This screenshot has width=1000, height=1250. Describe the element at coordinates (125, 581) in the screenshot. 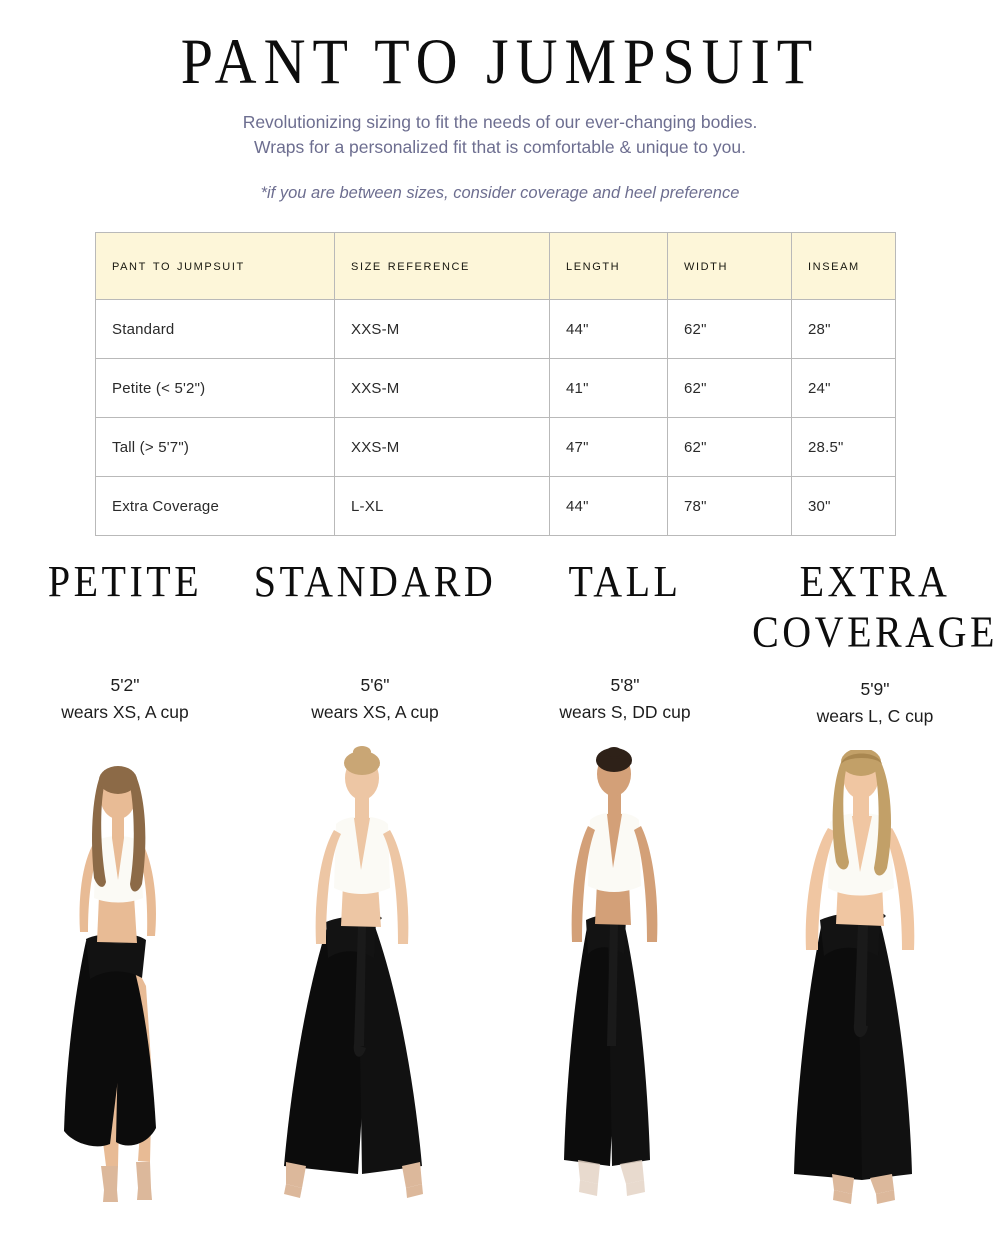

I see `model-heading-line-1: PETITE` at that location.